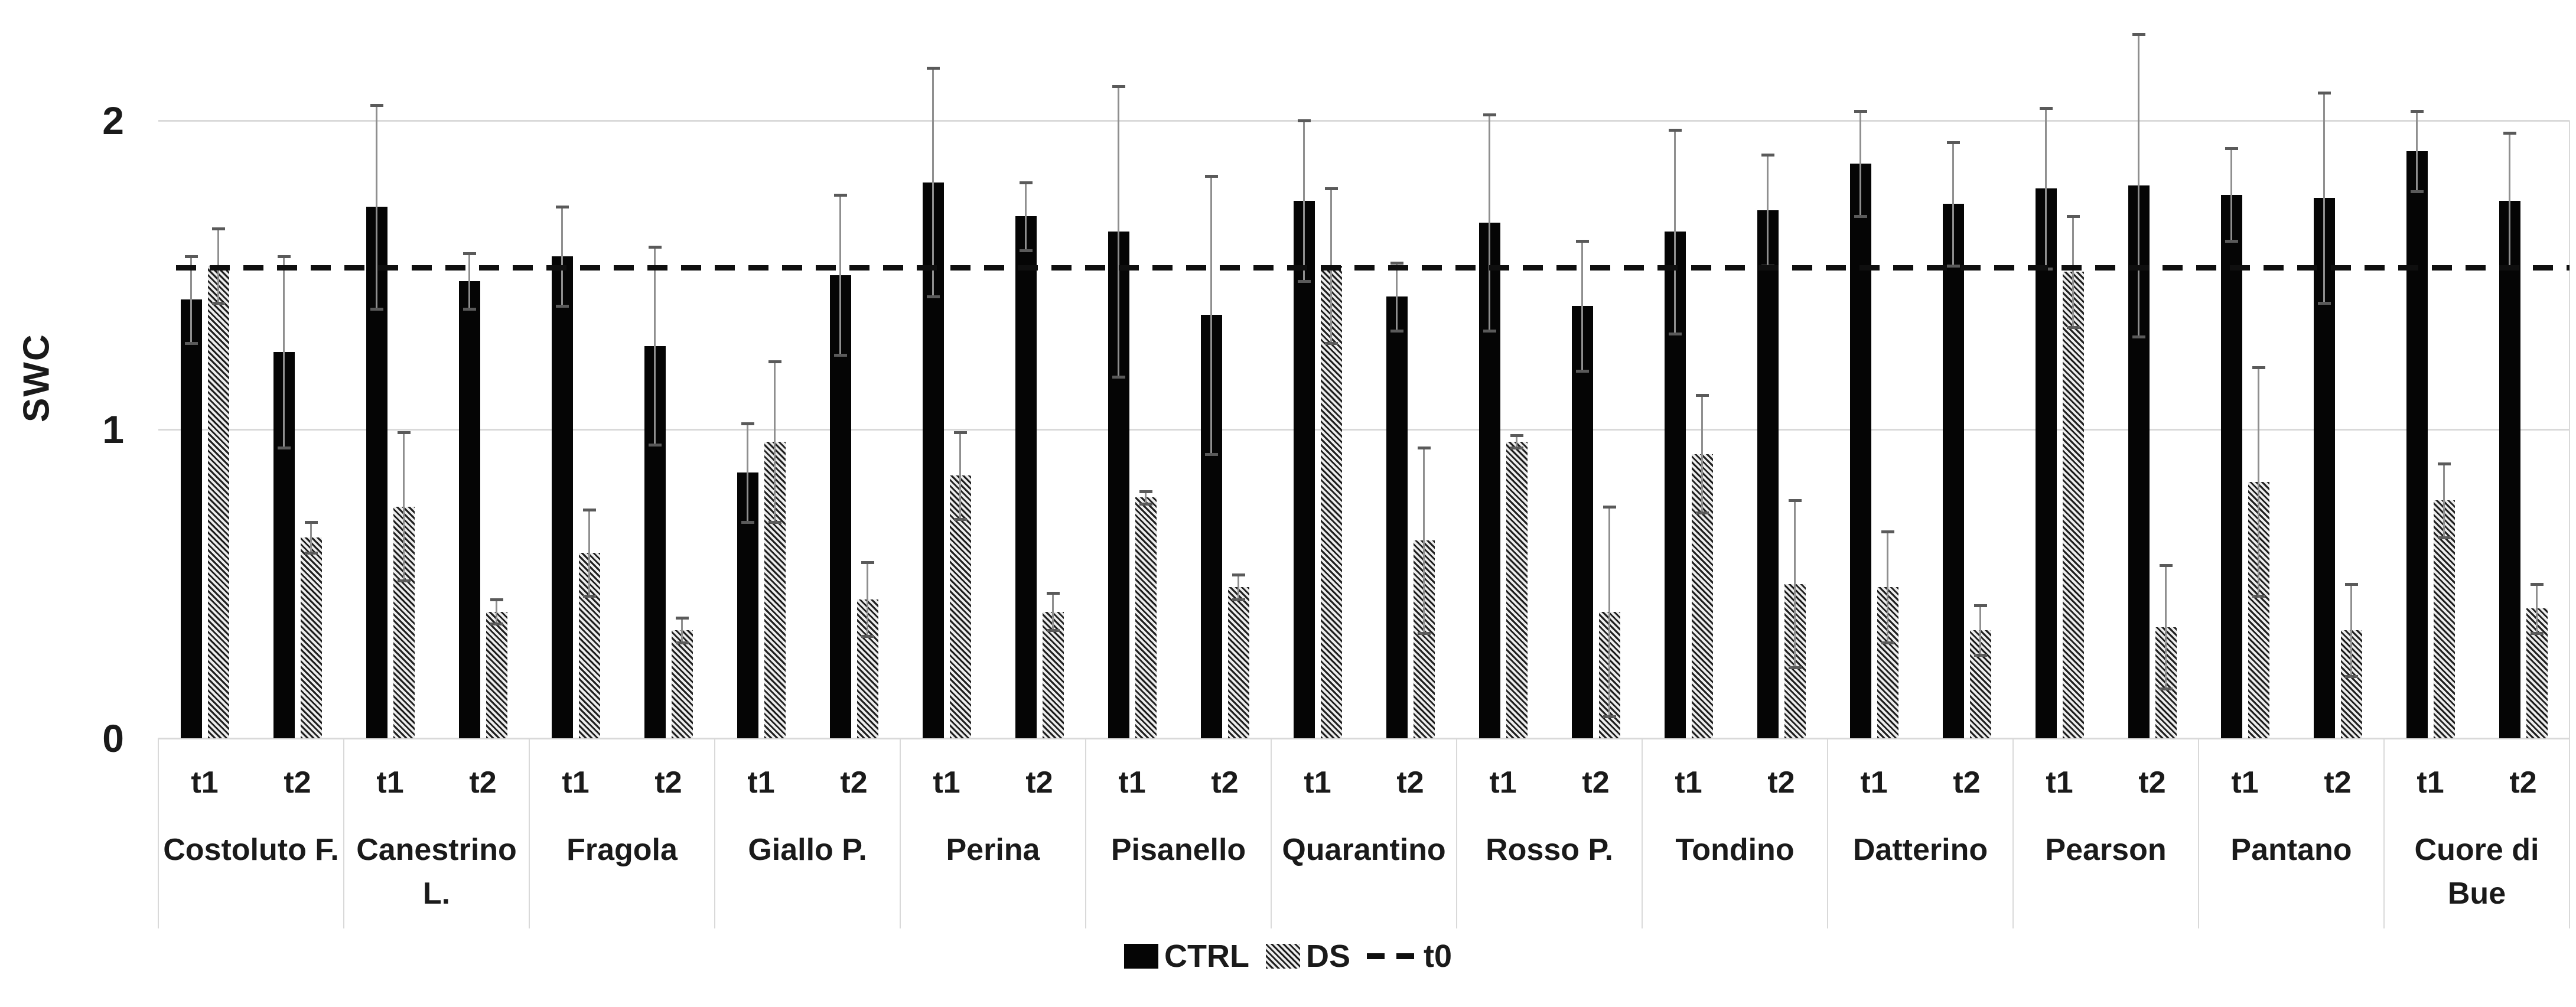  Describe the element at coordinates (1364, 738) in the screenshot. I see `gridline` at that location.